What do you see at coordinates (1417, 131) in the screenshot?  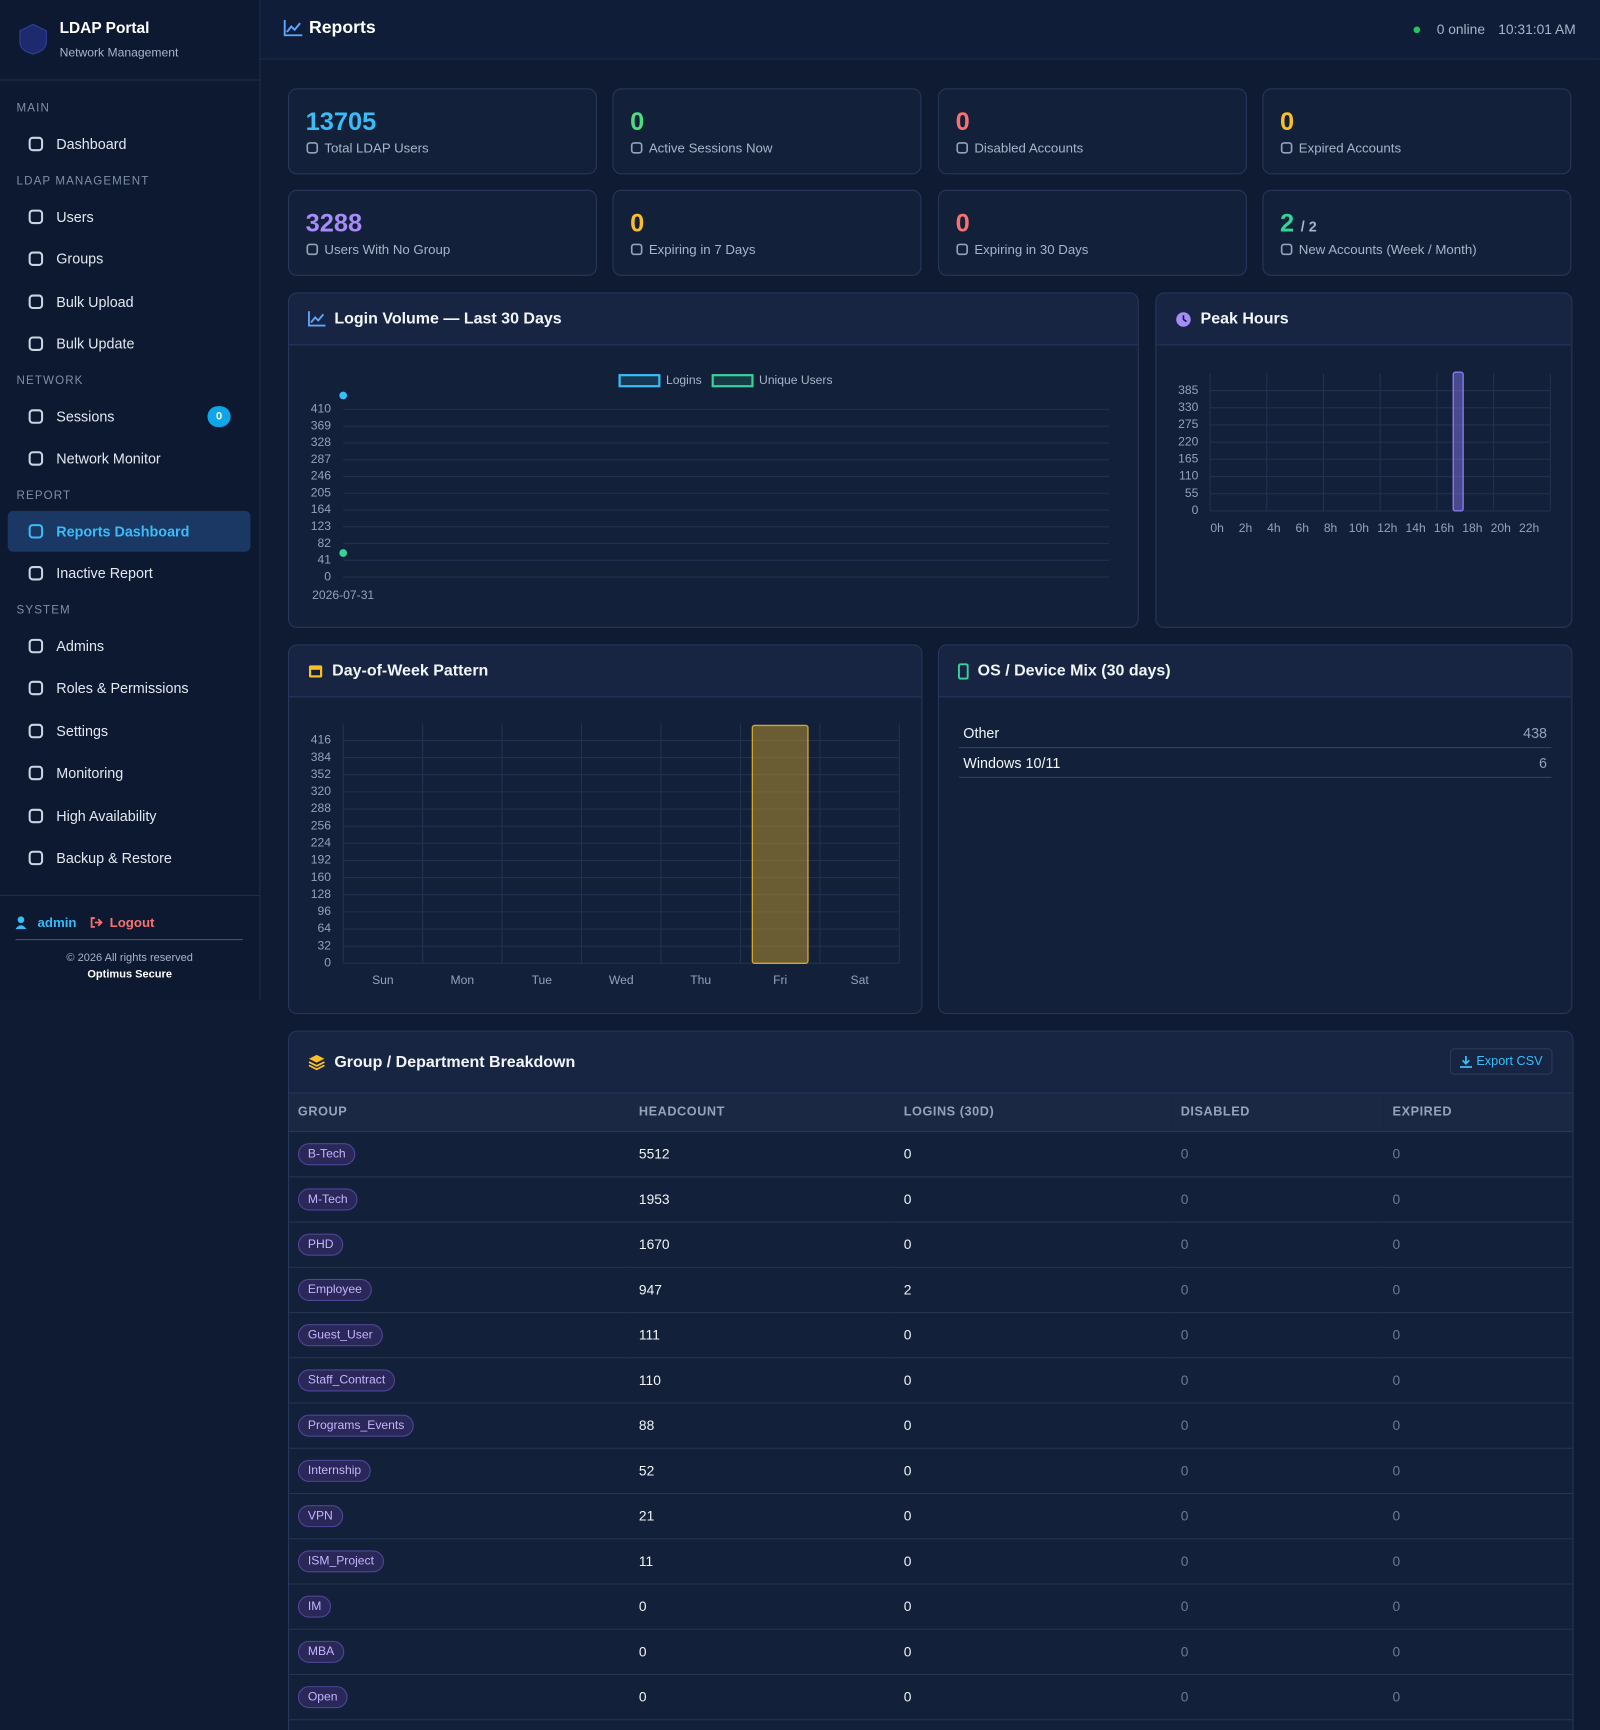 I see `stat-card: 0 Expired Accounts` at bounding box center [1417, 131].